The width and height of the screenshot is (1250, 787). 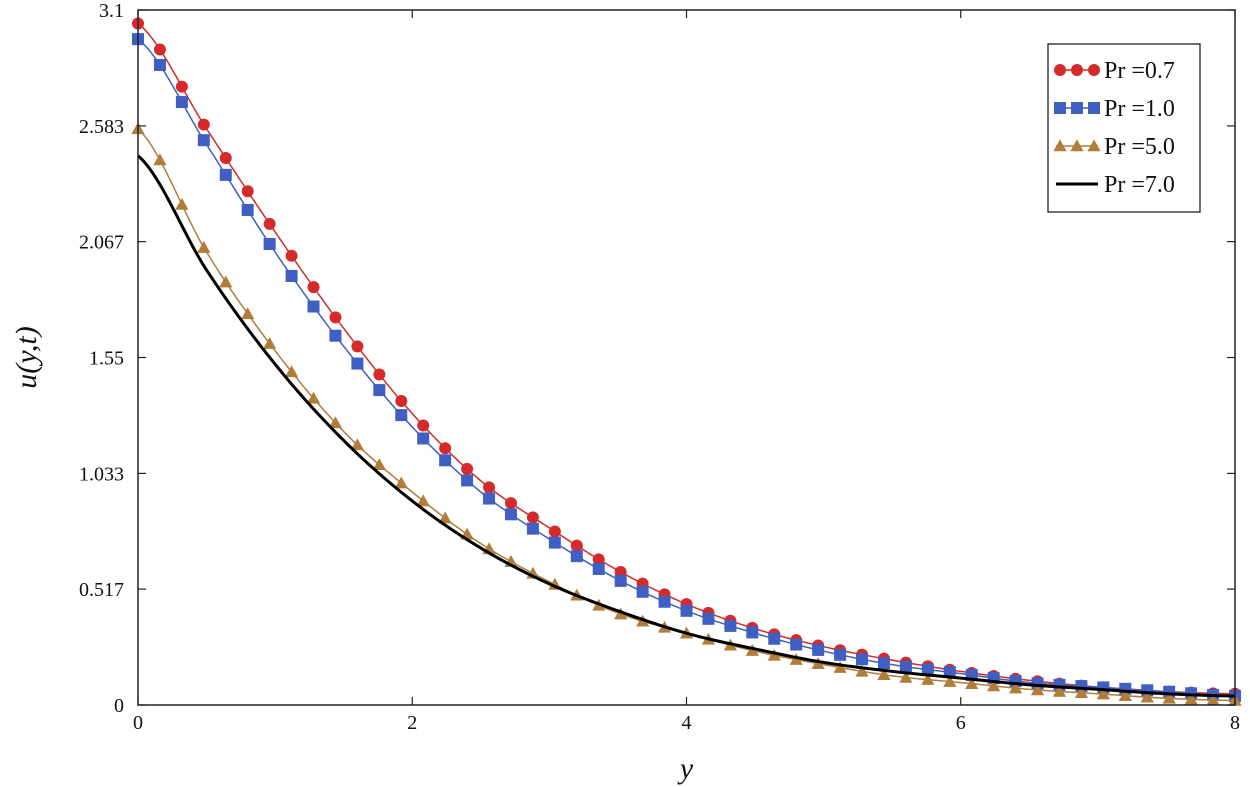 I want to click on y-tick-label: 2.583, so click(x=101, y=127).